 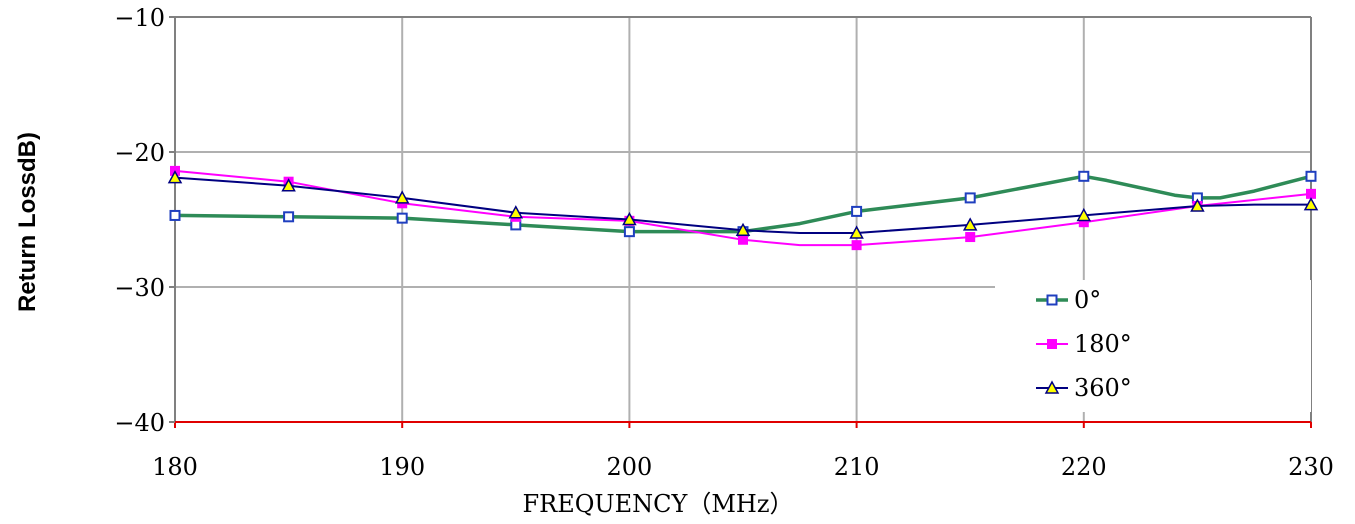 I want to click on legend-entry: 180°, so click(x=1084, y=344).